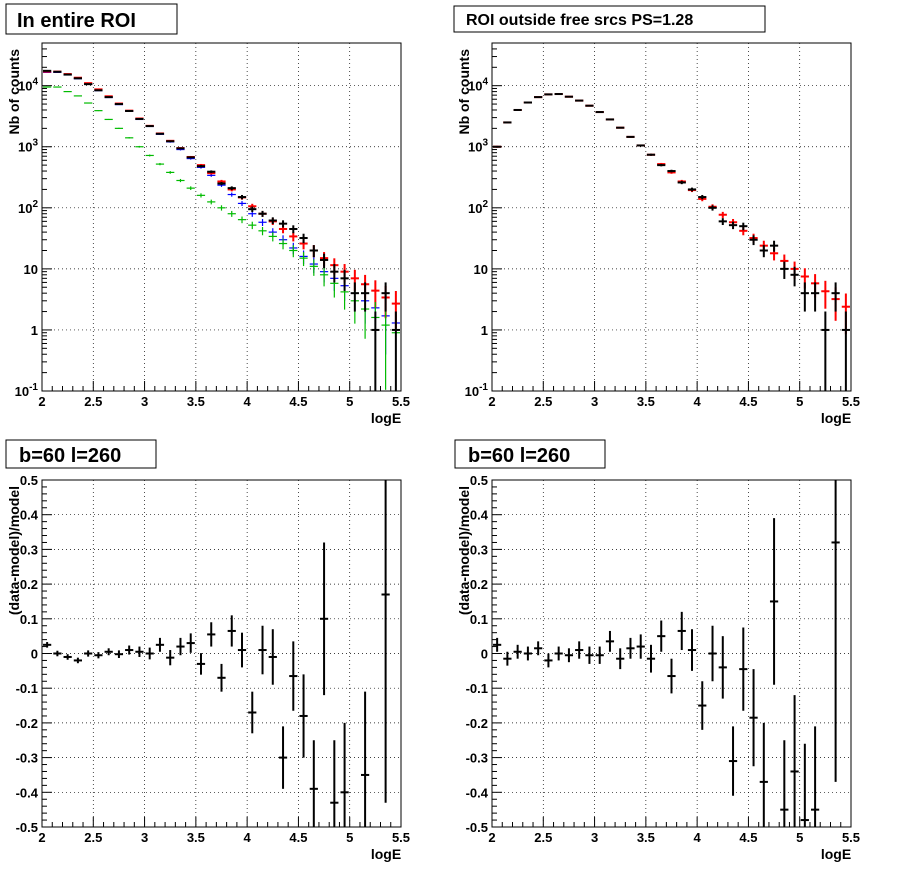 The height and width of the screenshot is (871, 898). I want to click on chart-title-box, so click(609, 19).